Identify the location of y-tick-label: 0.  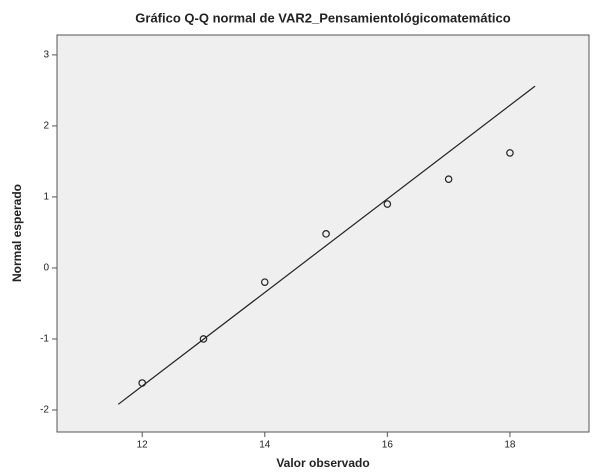
(46, 268).